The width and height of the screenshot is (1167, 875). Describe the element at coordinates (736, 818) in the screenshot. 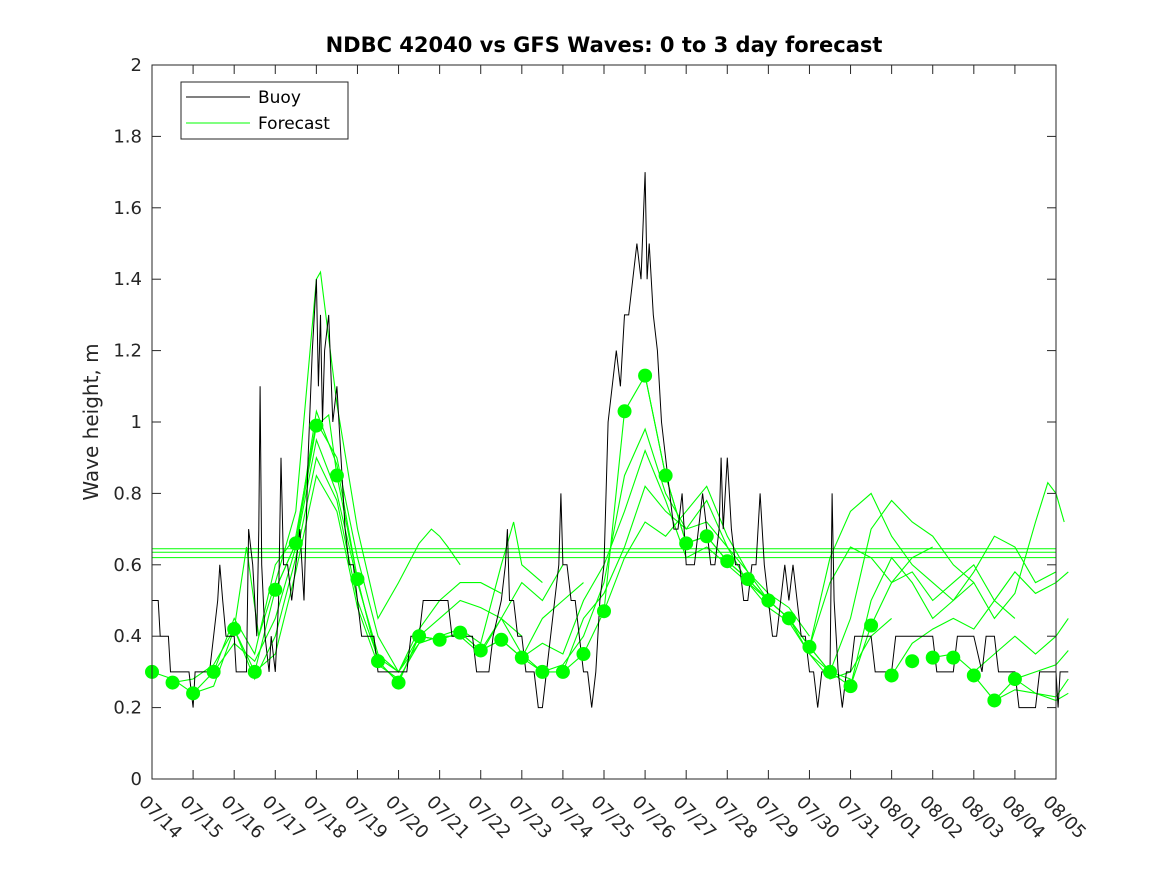

I see `x-tick-label: 07/28` at that location.